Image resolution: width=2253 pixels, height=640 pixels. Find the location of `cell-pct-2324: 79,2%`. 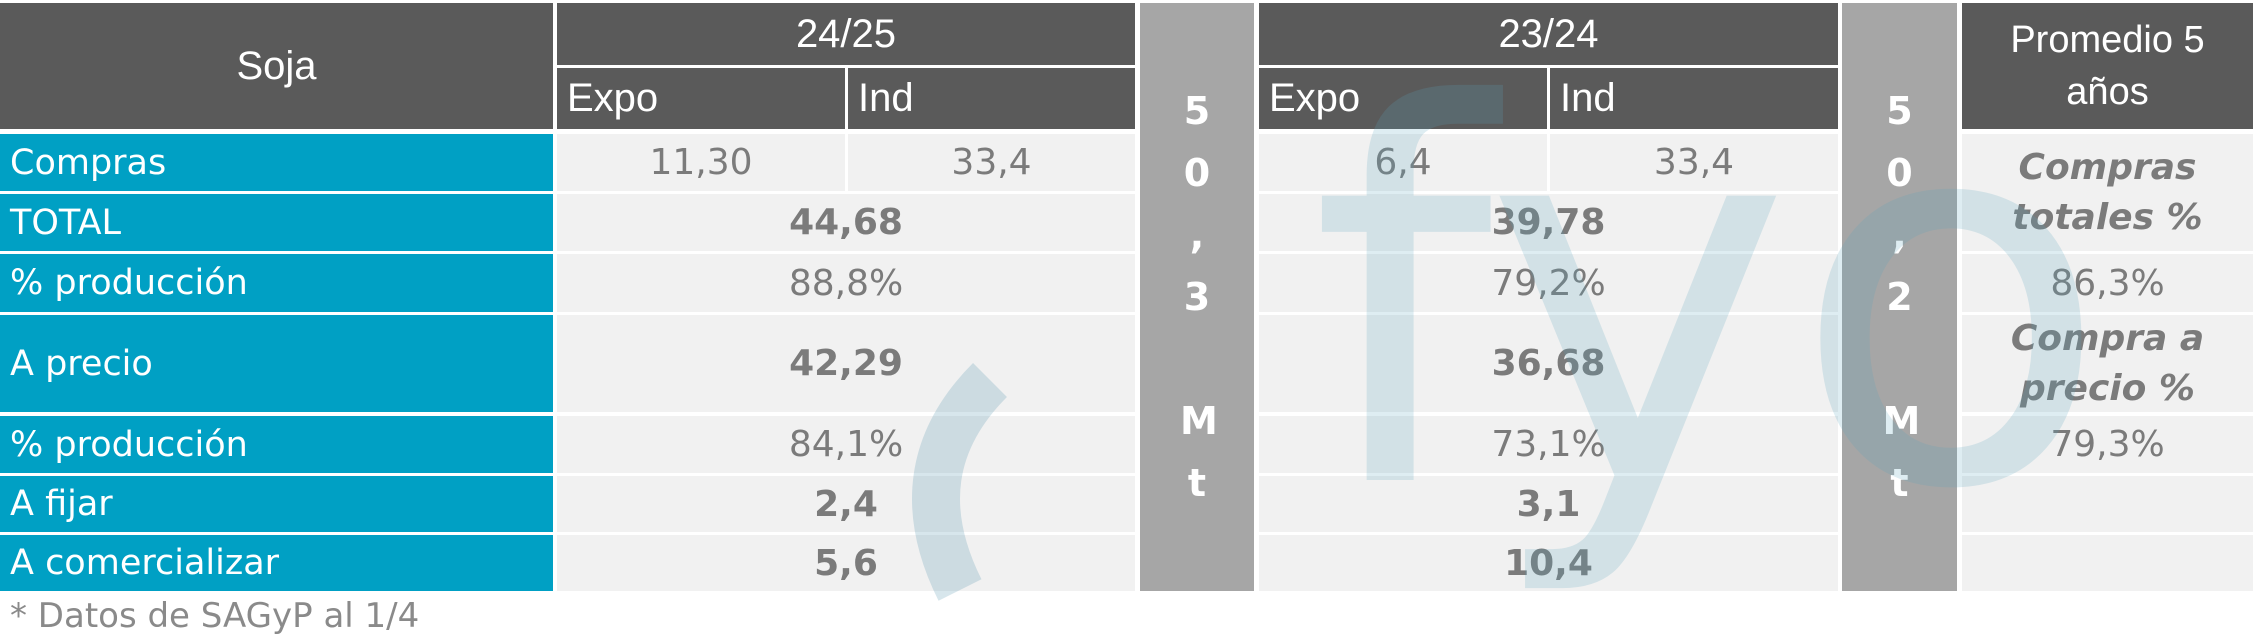

cell-pct-2324: 79,2% is located at coordinates (1548, 283).